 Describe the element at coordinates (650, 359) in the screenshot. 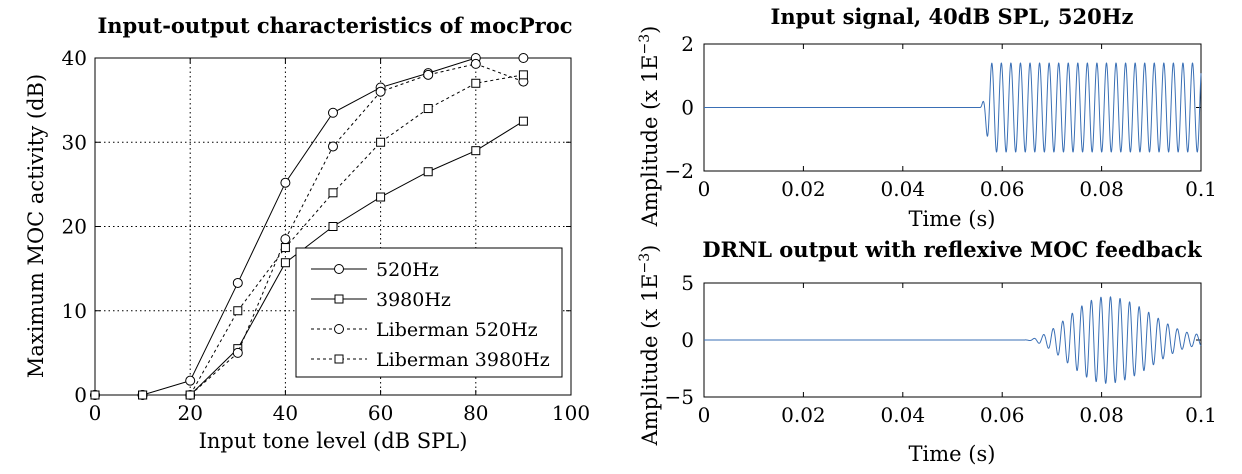

I see `drnl-ylabel-base: Amplitude (x 1E` at that location.